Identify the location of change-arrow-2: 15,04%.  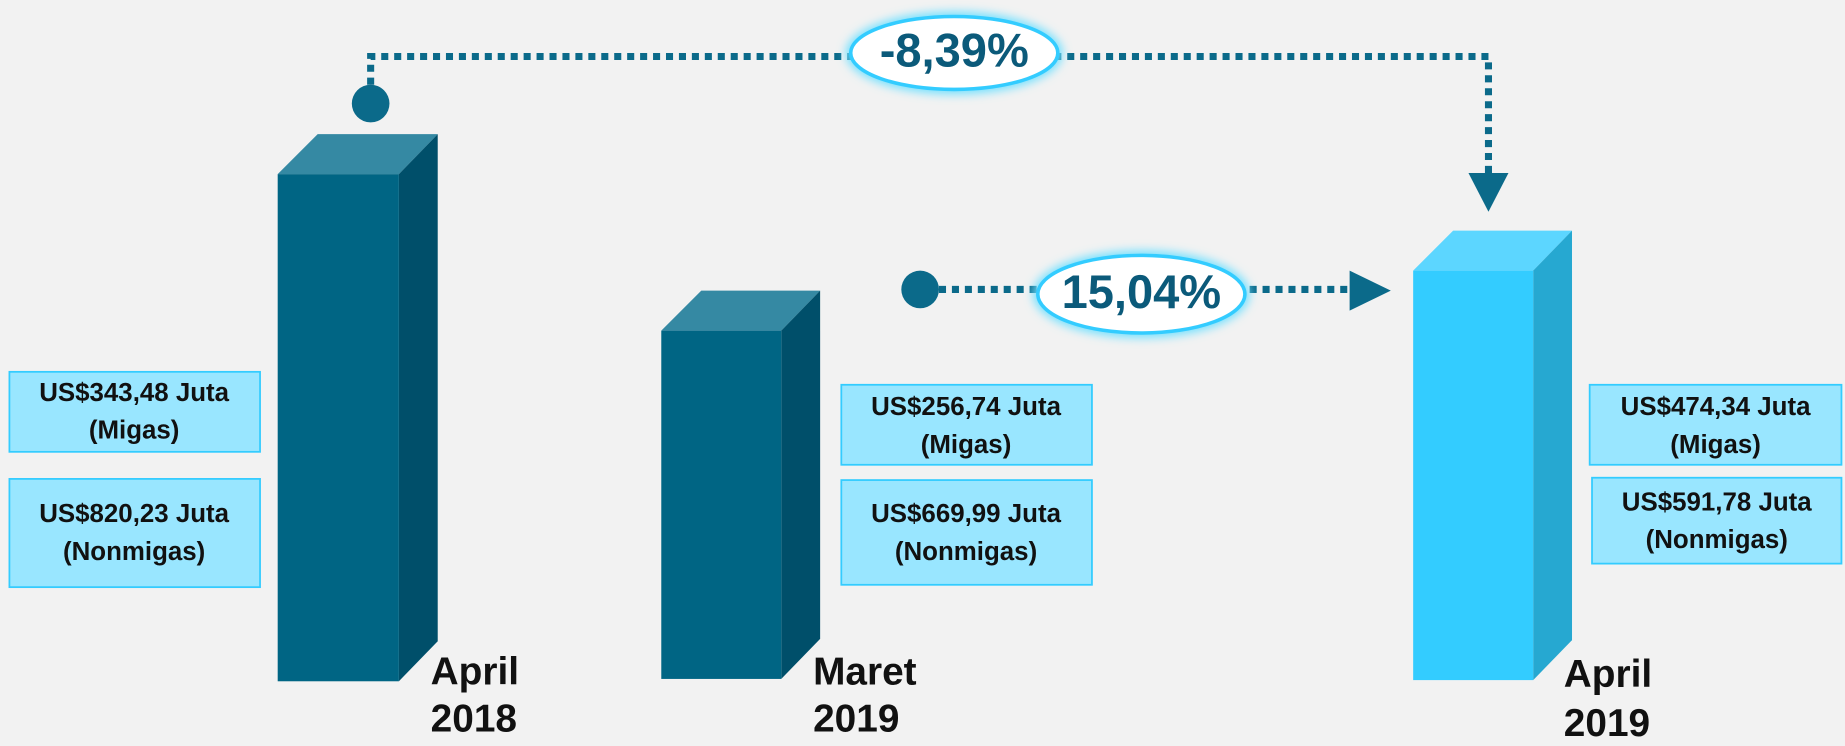
(1146, 294).